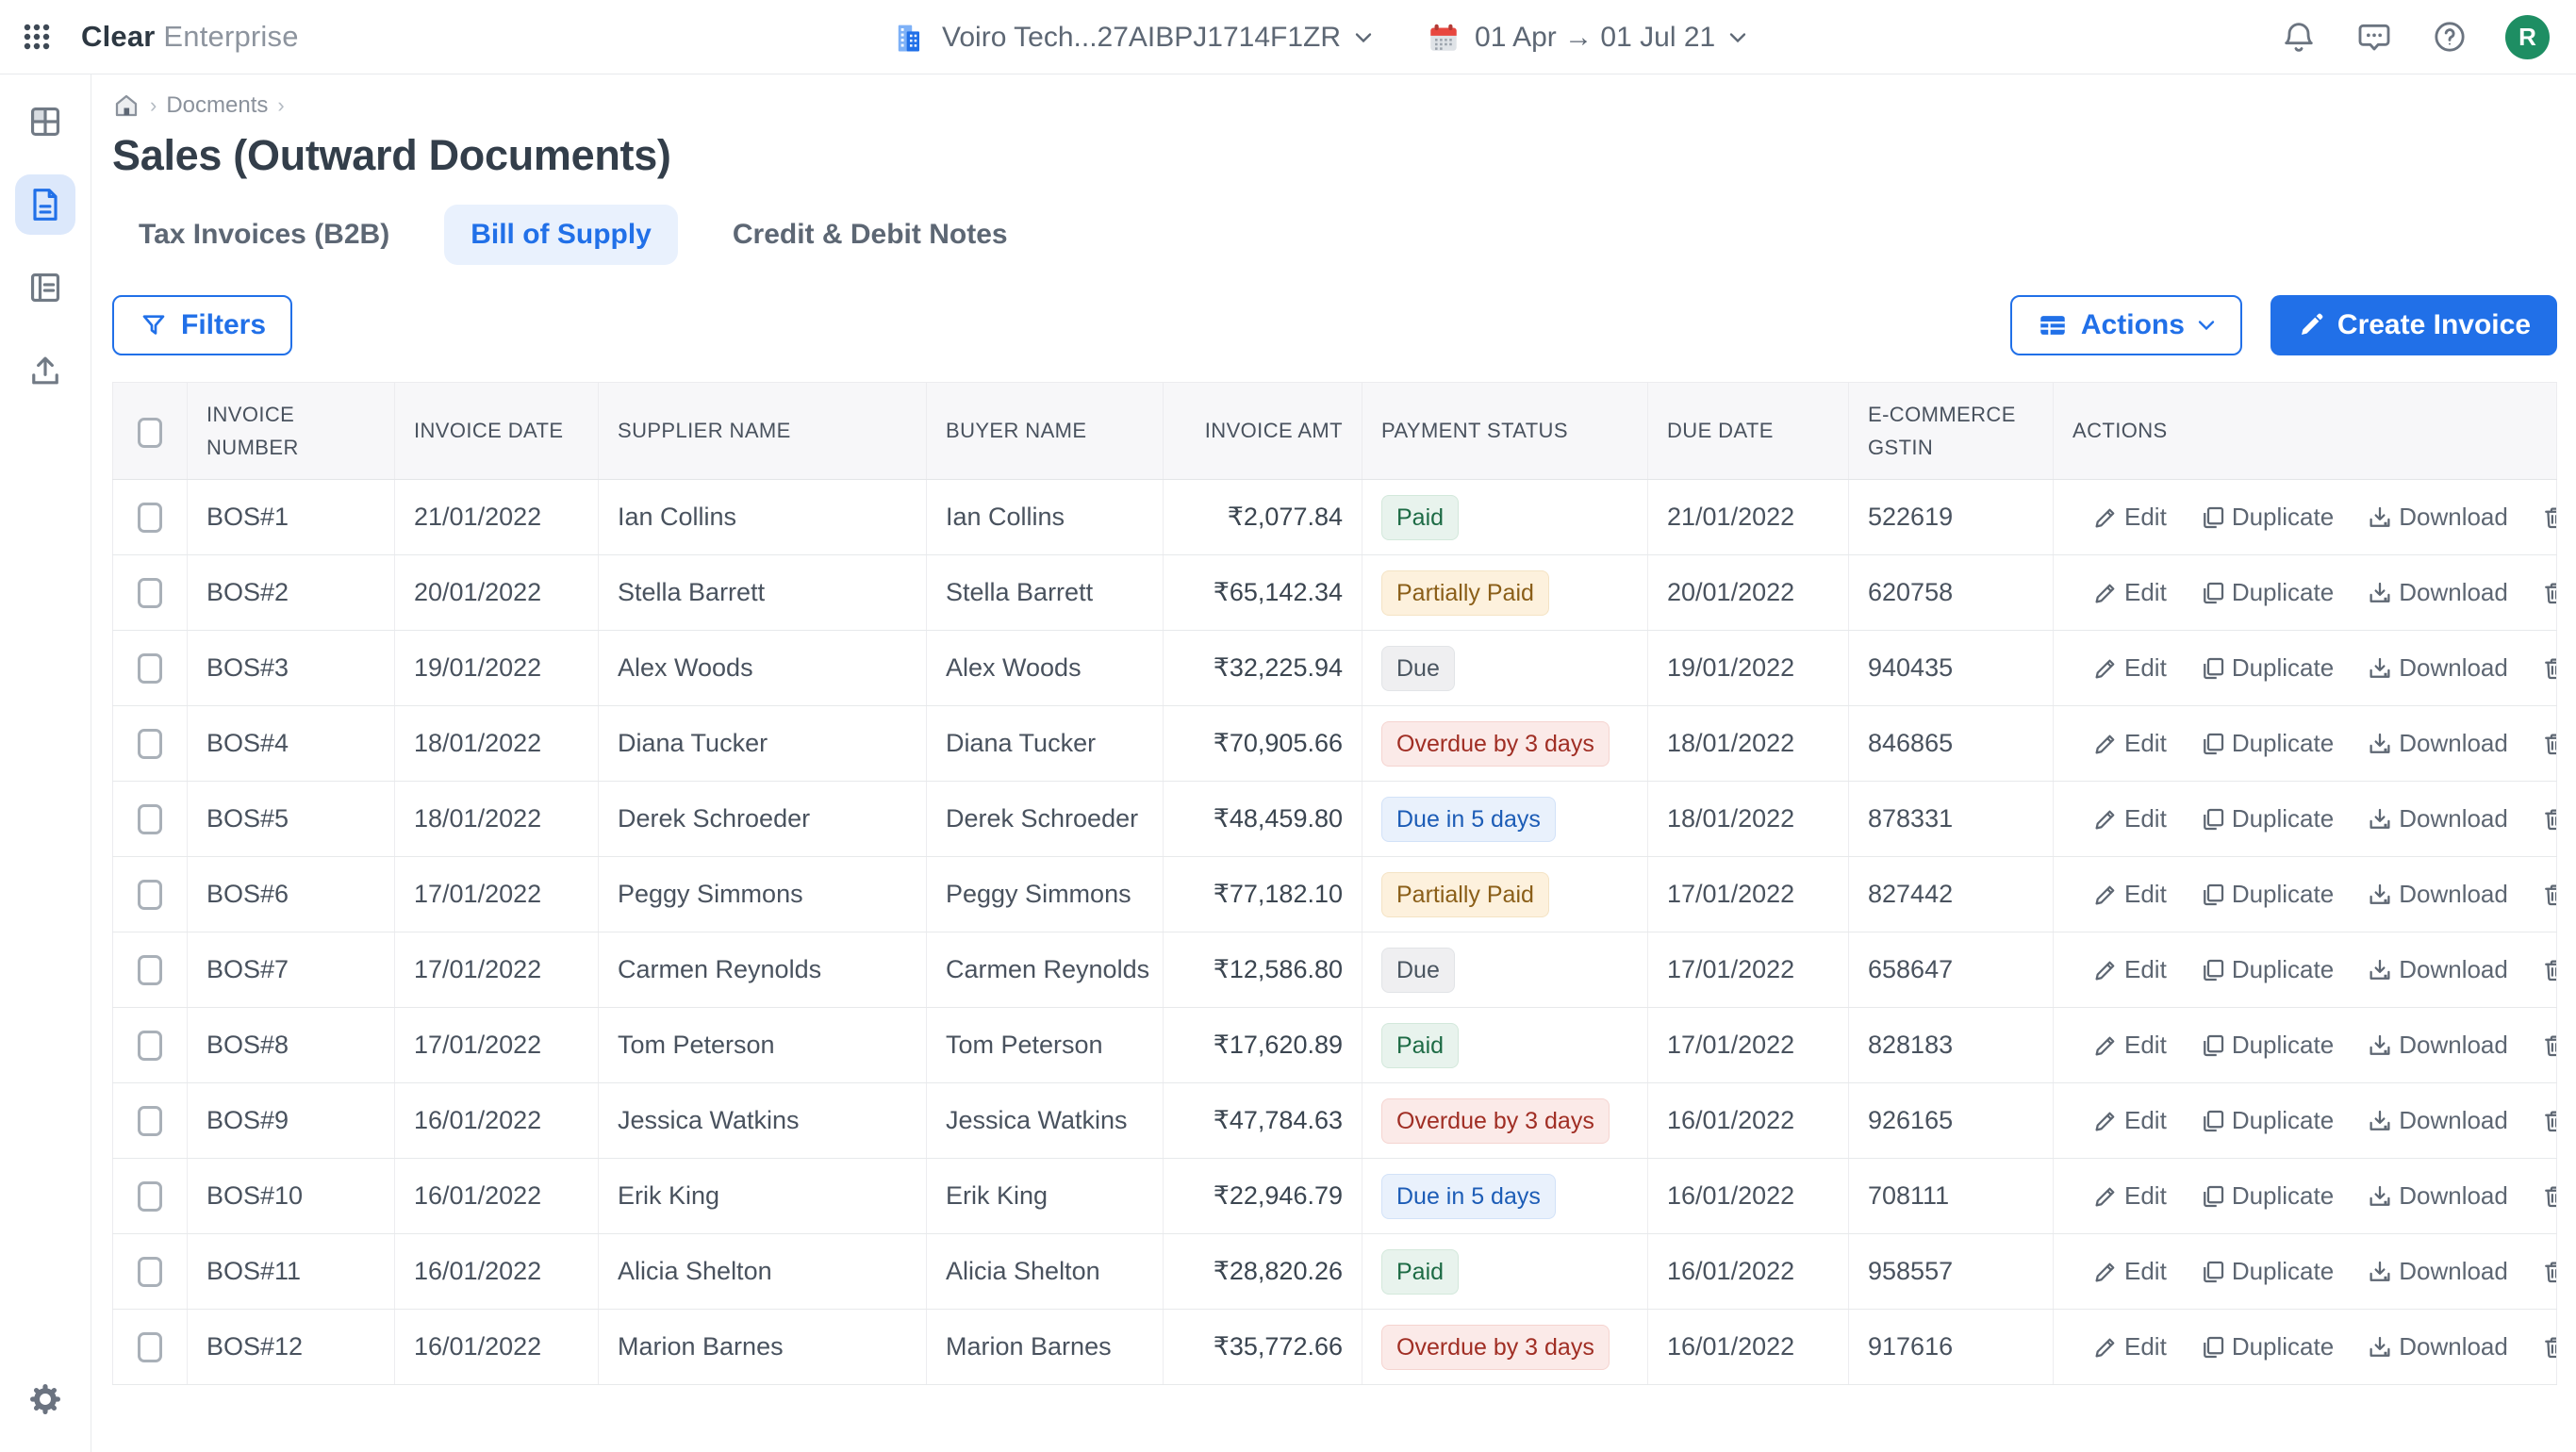 This screenshot has width=2576, height=1452. What do you see at coordinates (1505, 1196) in the screenshot?
I see `payment-status-cell: Due in 5 days` at bounding box center [1505, 1196].